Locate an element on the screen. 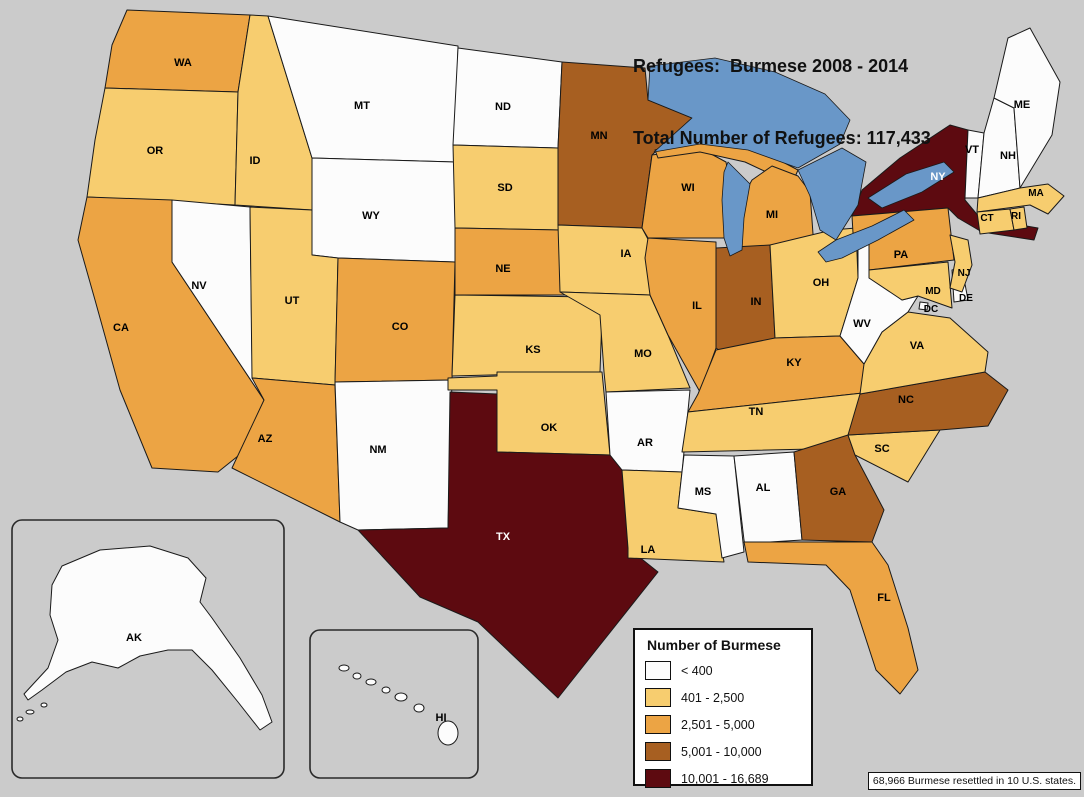  alaska-inset is located at coordinates (148, 649).